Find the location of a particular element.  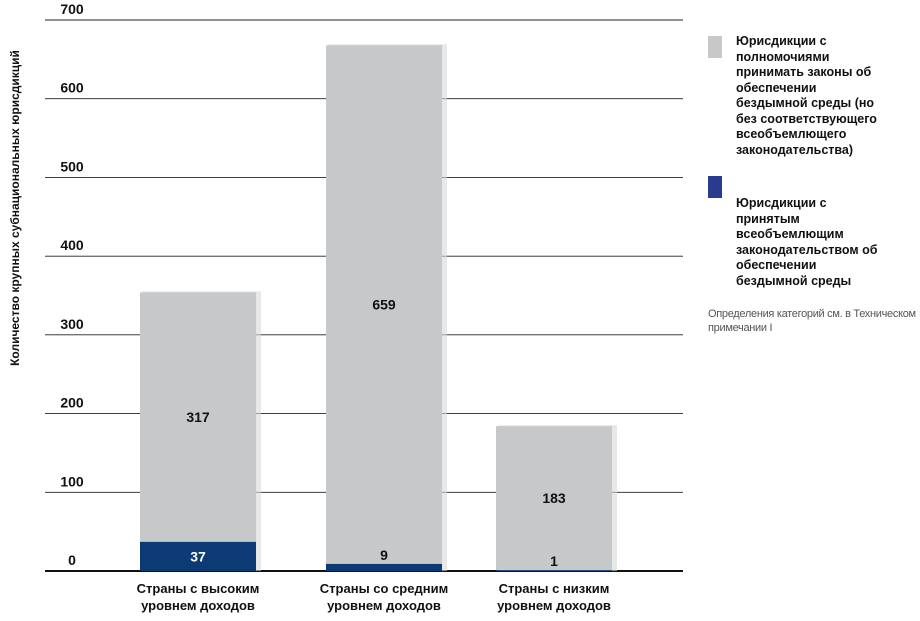

y-tick-labels: 0 100 200 300 400 500 600 700 is located at coordinates (72, 284).